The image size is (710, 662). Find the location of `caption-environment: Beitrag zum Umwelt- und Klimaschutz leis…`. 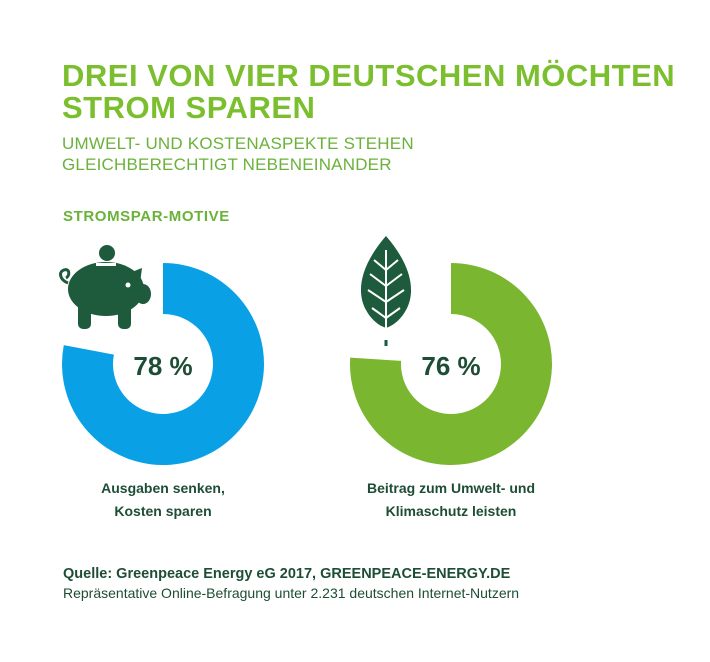

caption-environment: Beitrag zum Umwelt- und Klimaschutz leis… is located at coordinates (451, 500).